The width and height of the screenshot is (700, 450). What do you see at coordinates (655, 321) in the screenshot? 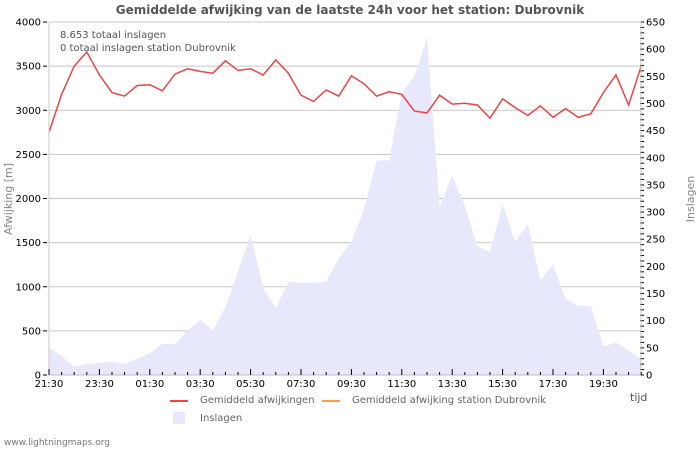
I see `y2-tick-label: 100` at bounding box center [655, 321].